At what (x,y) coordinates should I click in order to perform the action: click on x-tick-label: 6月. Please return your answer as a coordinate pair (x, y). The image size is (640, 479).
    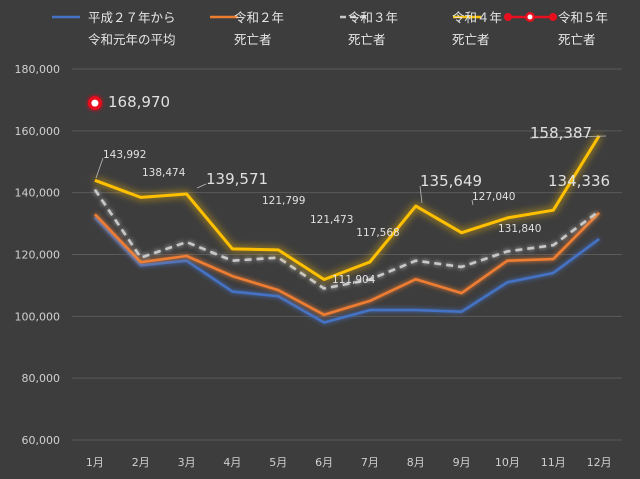
    Looking at the image, I should click on (324, 462).